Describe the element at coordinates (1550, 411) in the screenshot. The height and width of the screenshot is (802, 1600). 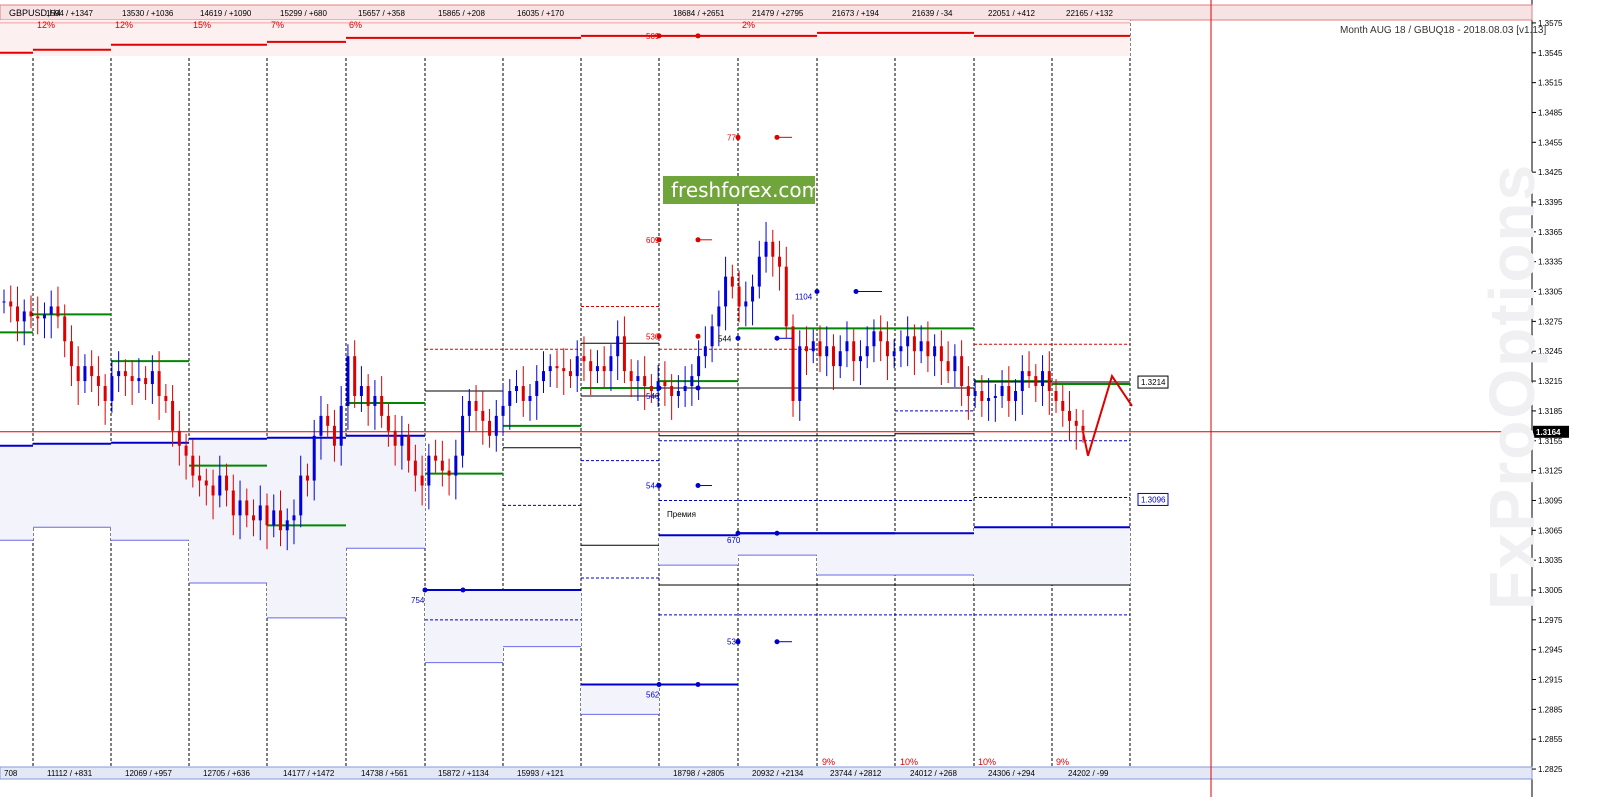
I see `y-axis-tick-label: 1.3185` at that location.